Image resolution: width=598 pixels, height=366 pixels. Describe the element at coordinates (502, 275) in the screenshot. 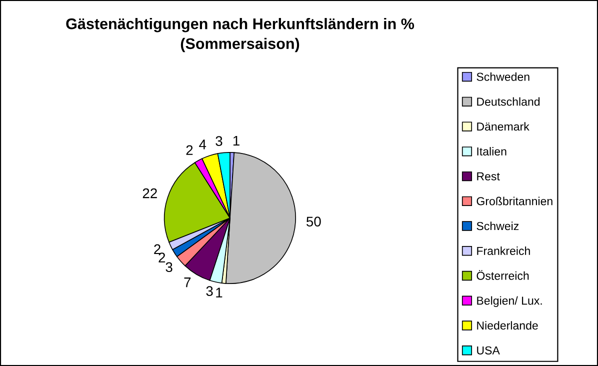

I see `legend-label: Österreich` at that location.